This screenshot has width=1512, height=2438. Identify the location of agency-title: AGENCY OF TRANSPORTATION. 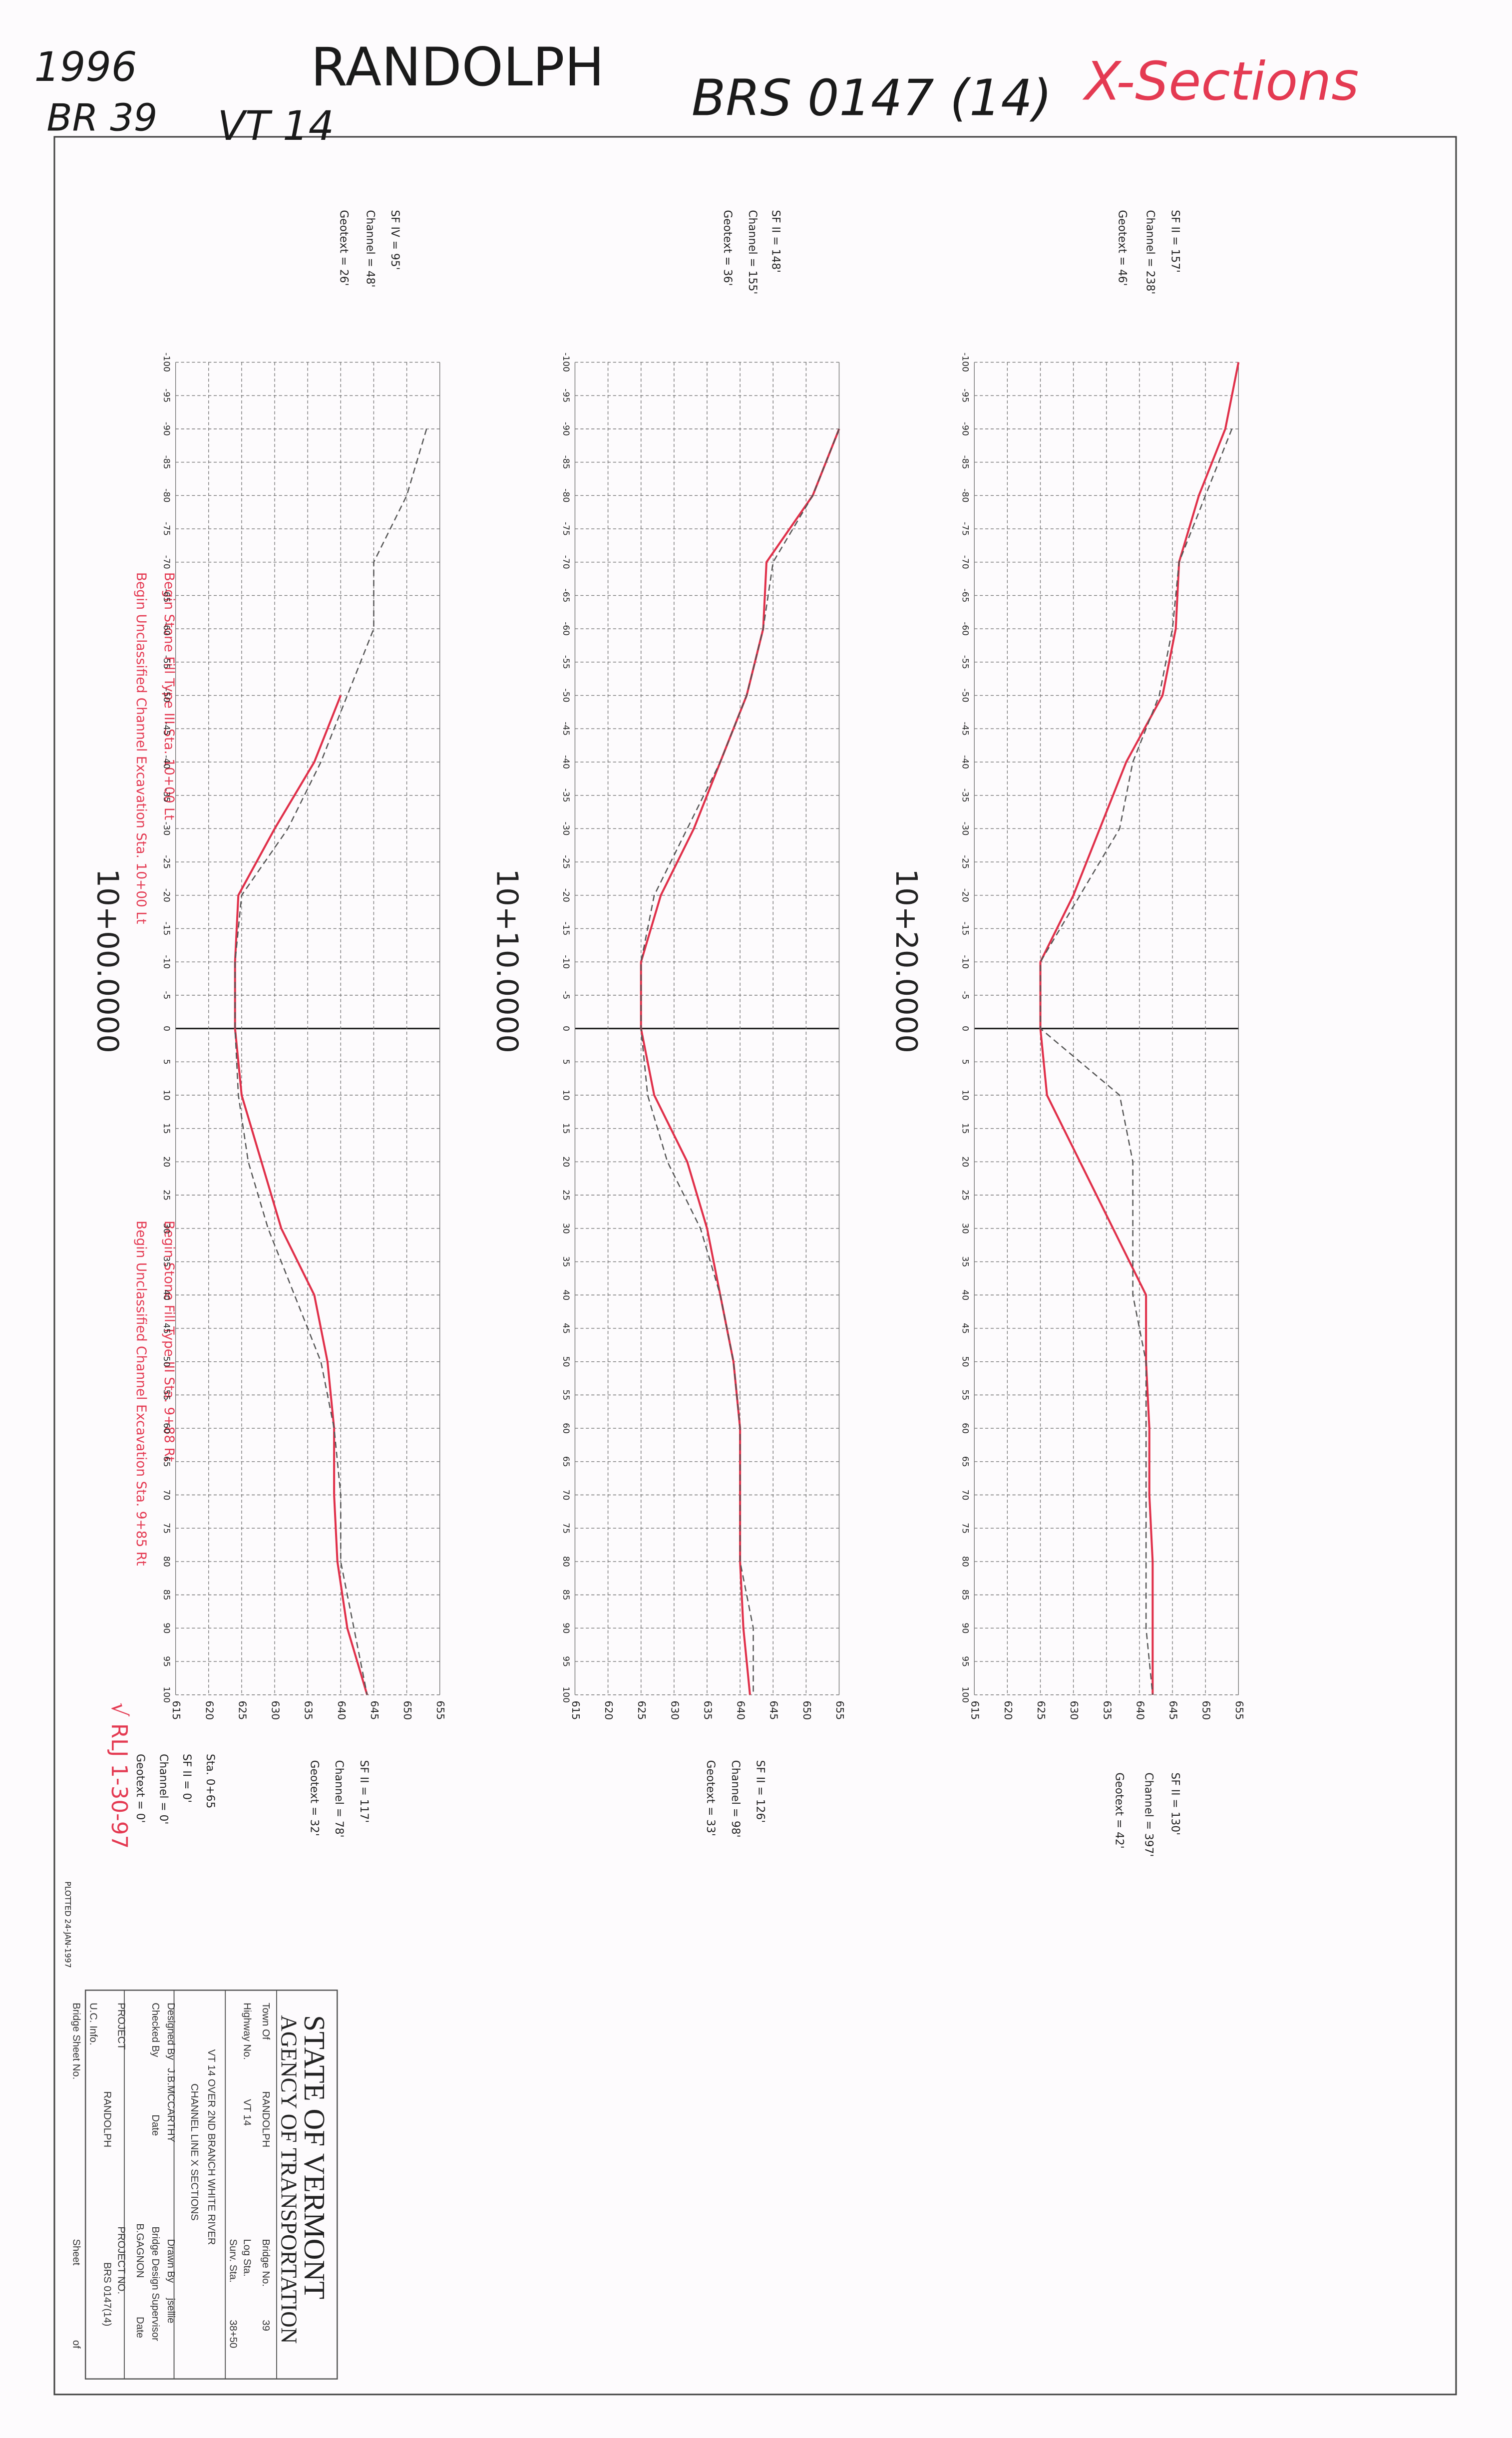
(288, 2179).